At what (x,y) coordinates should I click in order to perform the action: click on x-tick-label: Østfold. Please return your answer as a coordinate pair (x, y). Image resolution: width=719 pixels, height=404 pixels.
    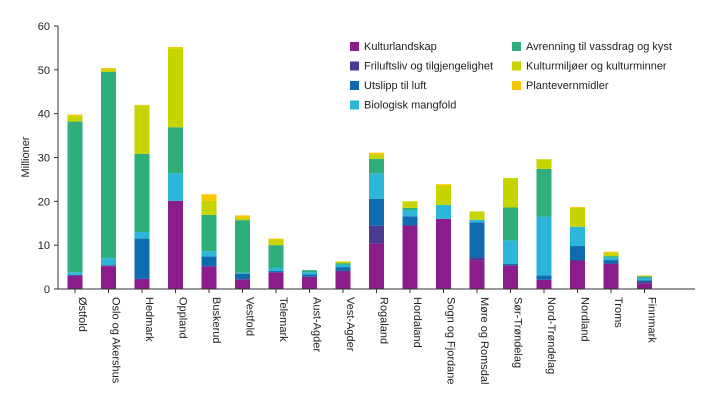
    Looking at the image, I should click on (82, 314).